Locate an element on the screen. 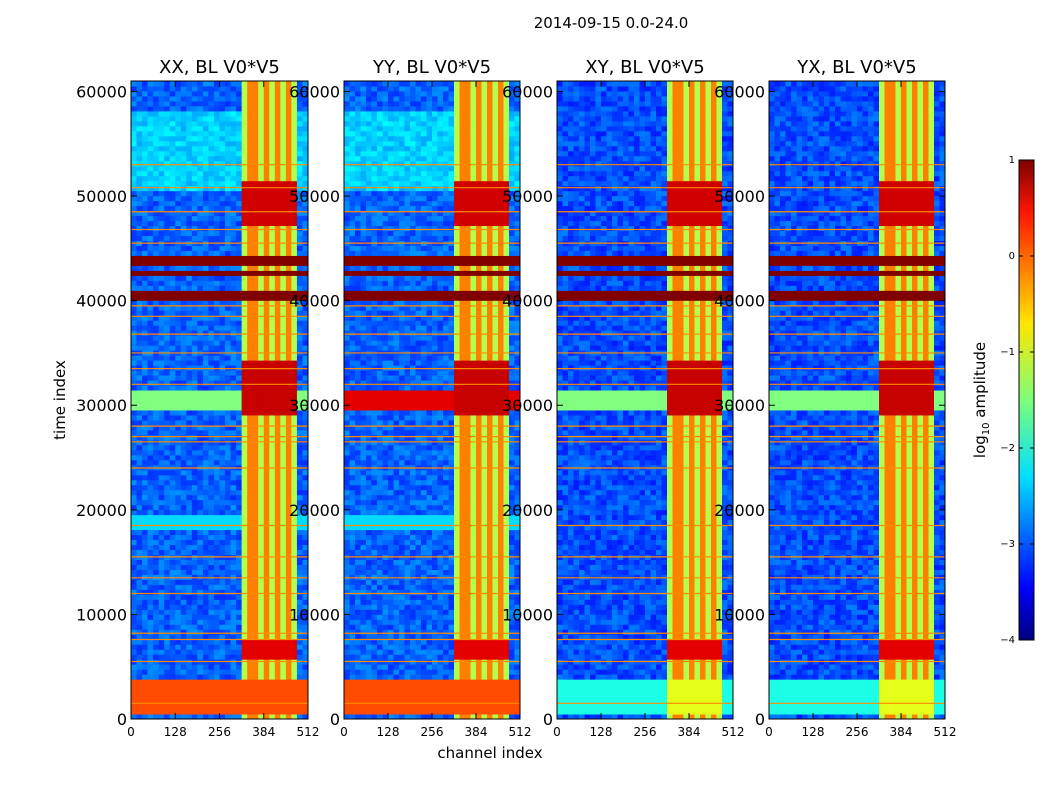 This screenshot has width=1050, height=800. colorbar-tick-label: 0 is located at coordinates (1012, 256).